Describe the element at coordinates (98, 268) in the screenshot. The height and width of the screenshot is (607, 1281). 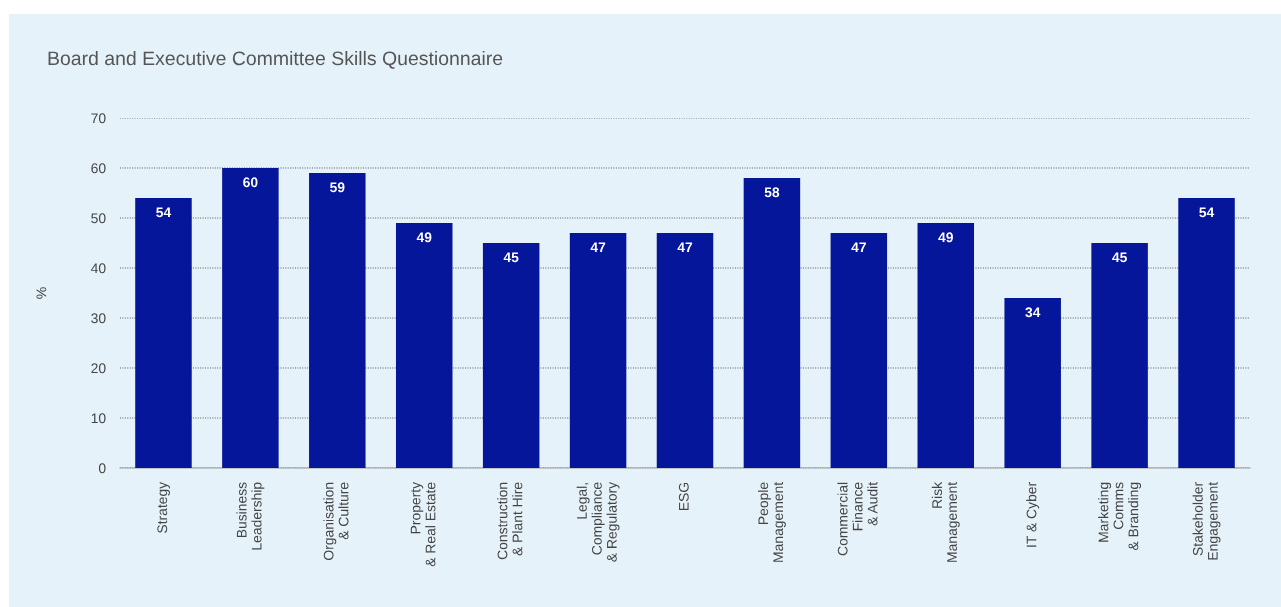
I see `y-tick-label: 40` at that location.